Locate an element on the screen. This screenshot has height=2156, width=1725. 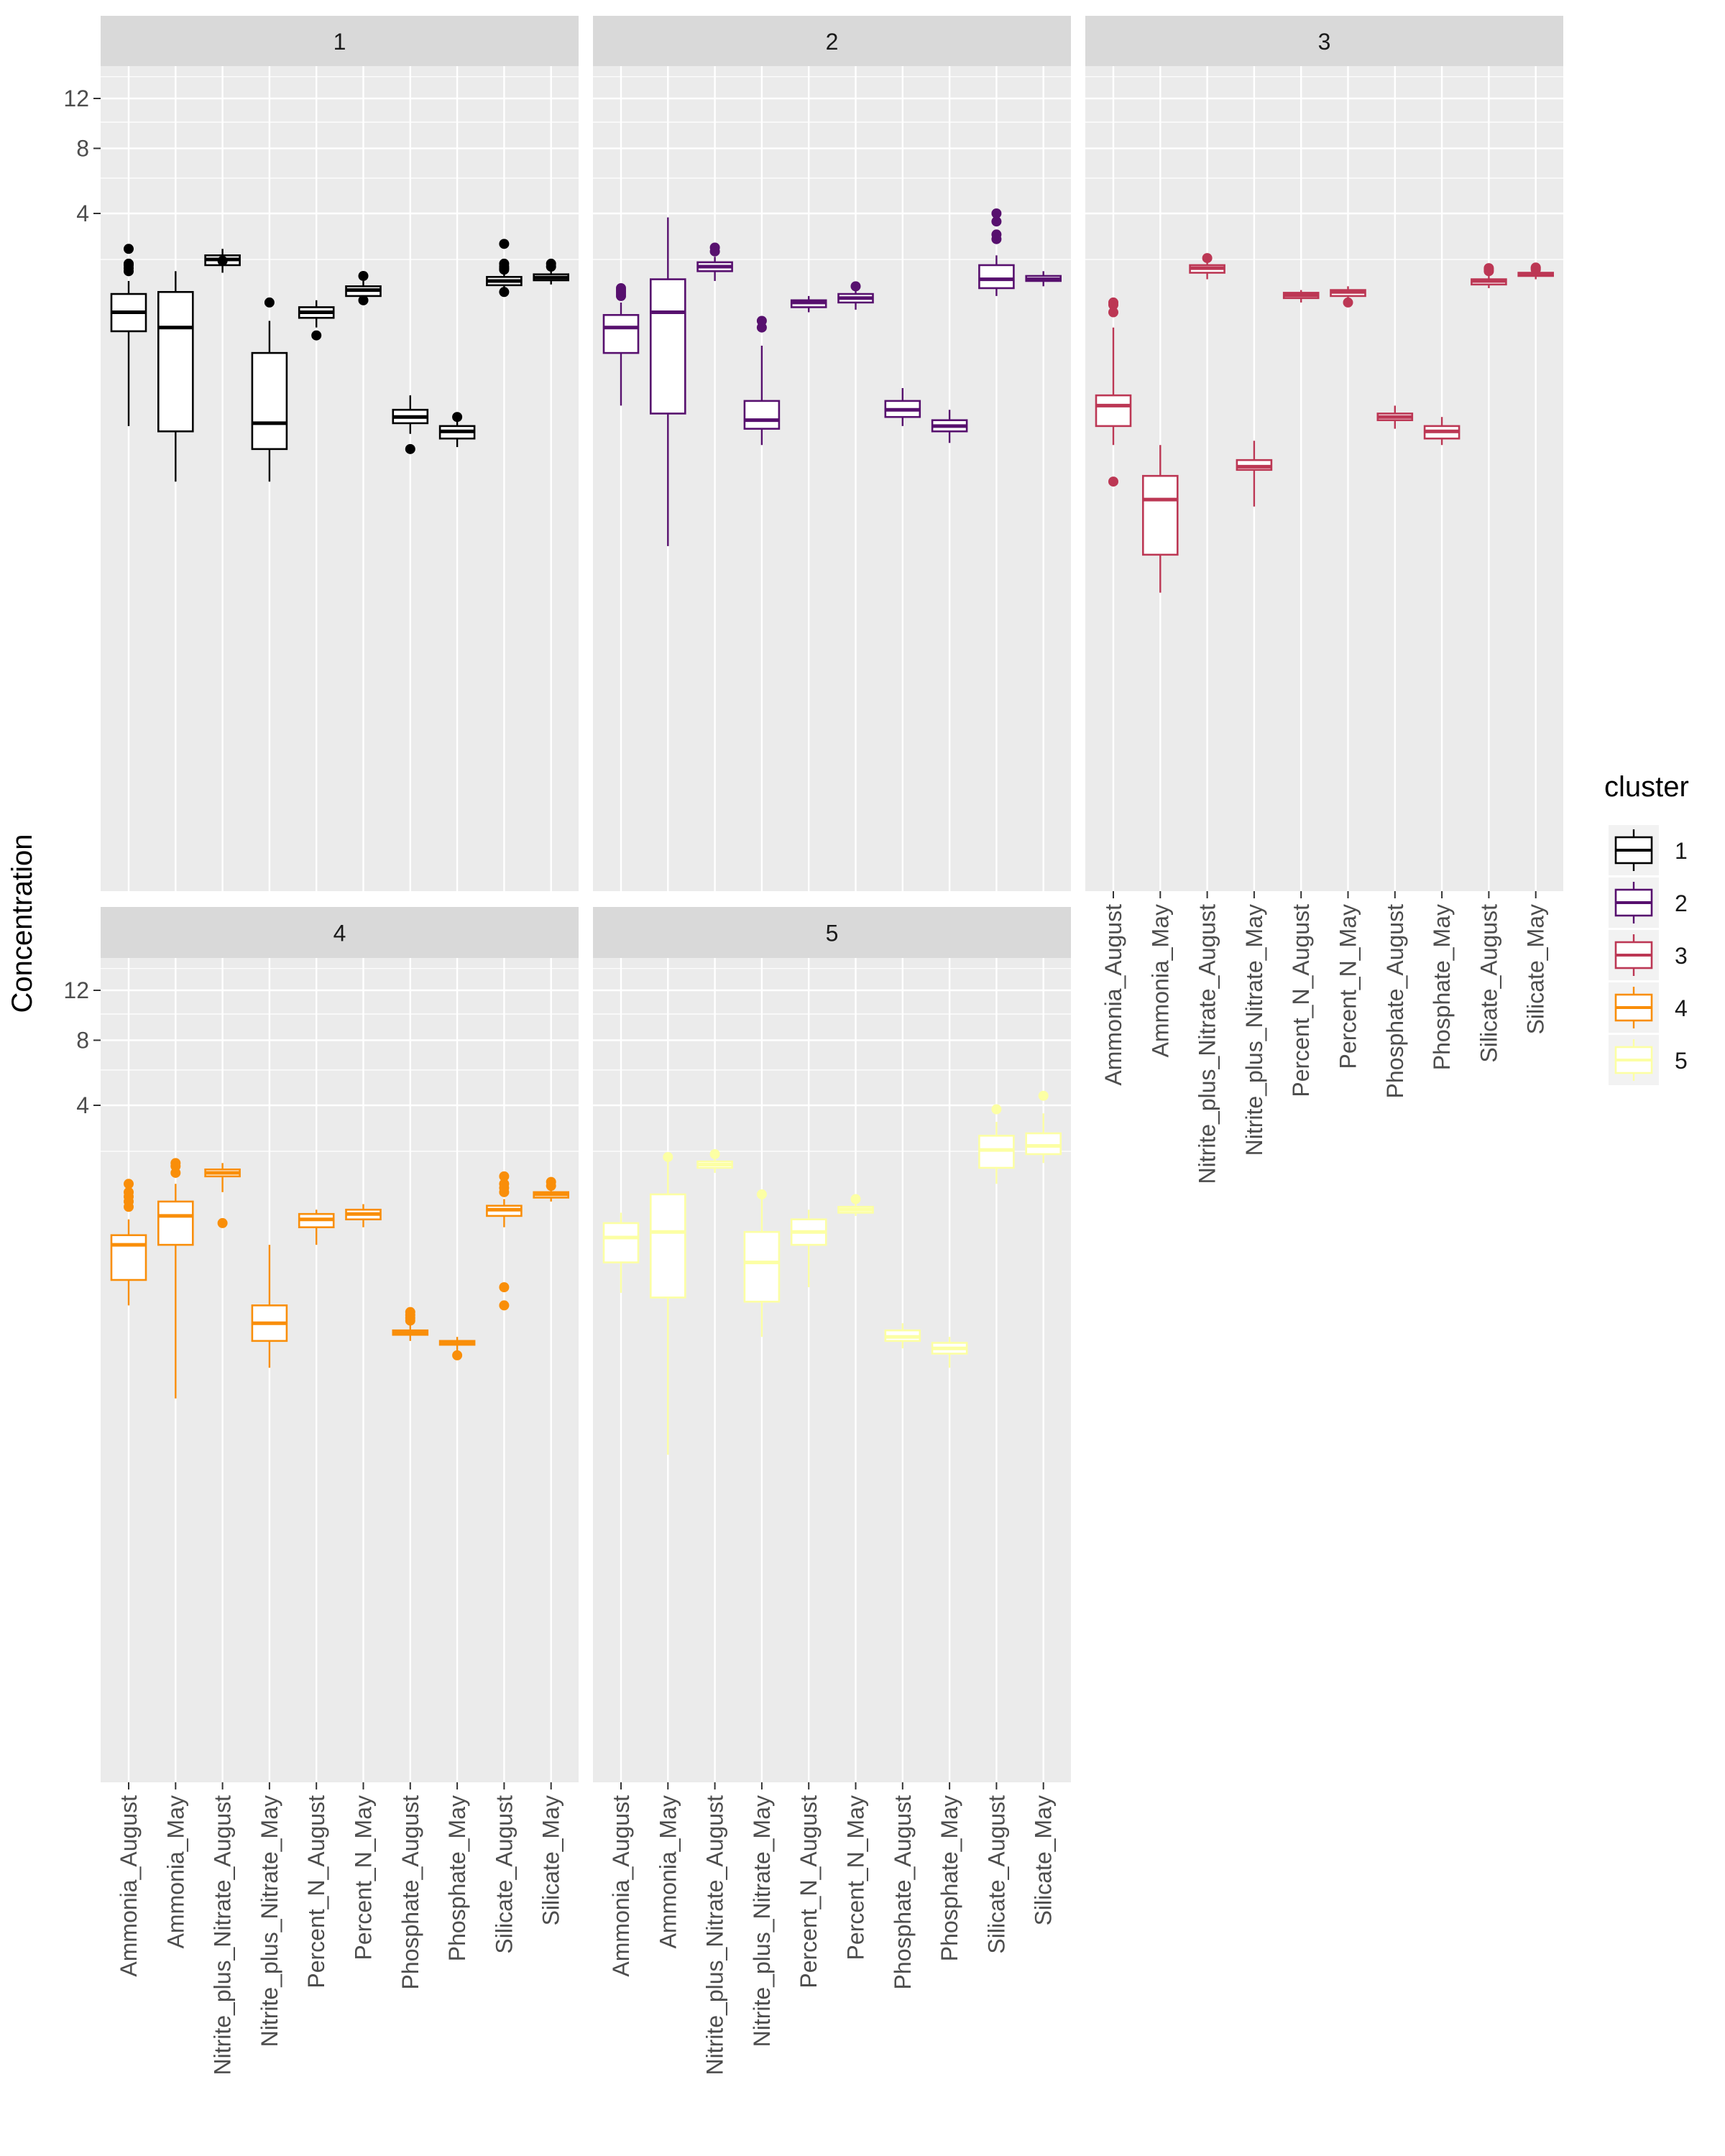
facet-strip-label: 2 is located at coordinates (832, 42).